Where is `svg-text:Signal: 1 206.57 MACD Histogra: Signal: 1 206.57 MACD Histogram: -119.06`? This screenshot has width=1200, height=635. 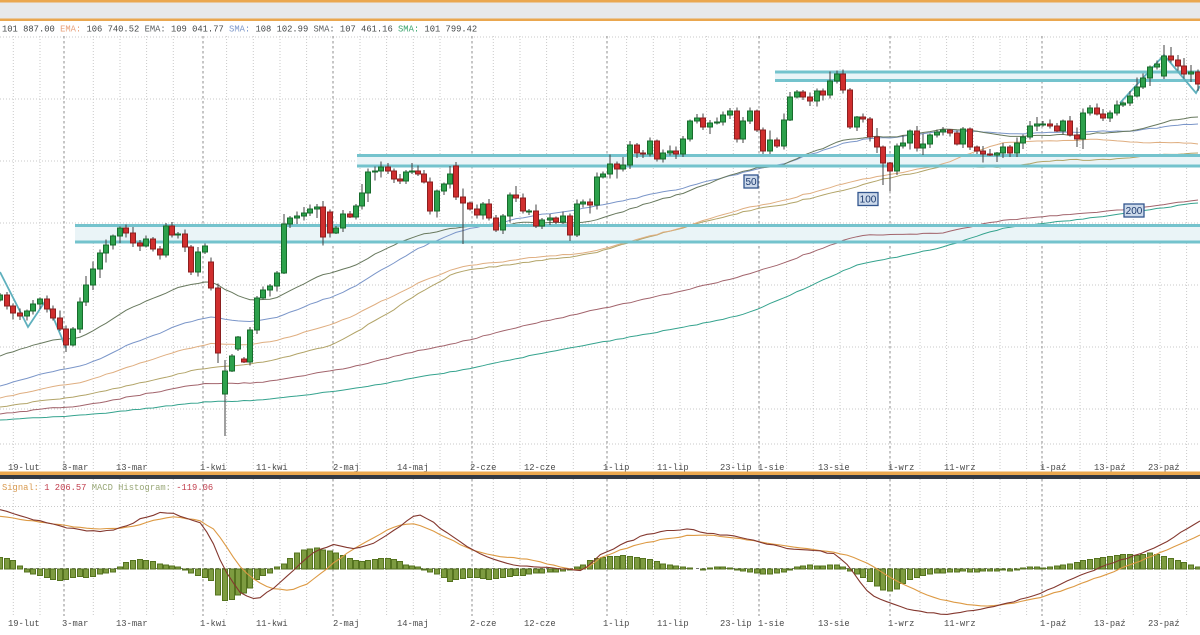 svg-text:Signal: 1 206.57 MACD Histogra: Signal: 1 206.57 MACD Histogram: -119.06 is located at coordinates (107, 488).